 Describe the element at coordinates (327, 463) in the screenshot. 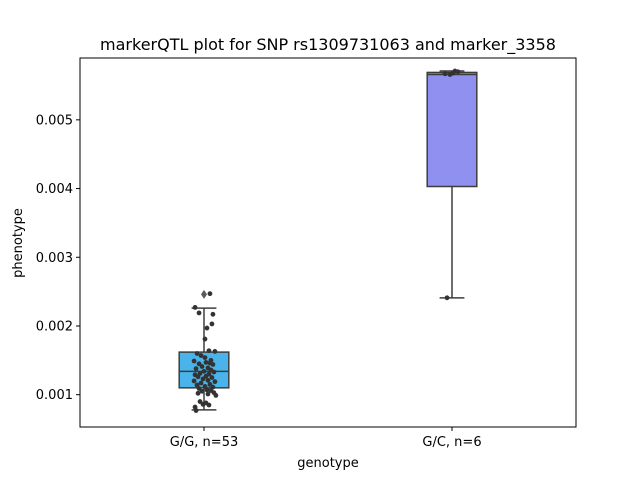

I see `x-axis-label: genotype` at that location.